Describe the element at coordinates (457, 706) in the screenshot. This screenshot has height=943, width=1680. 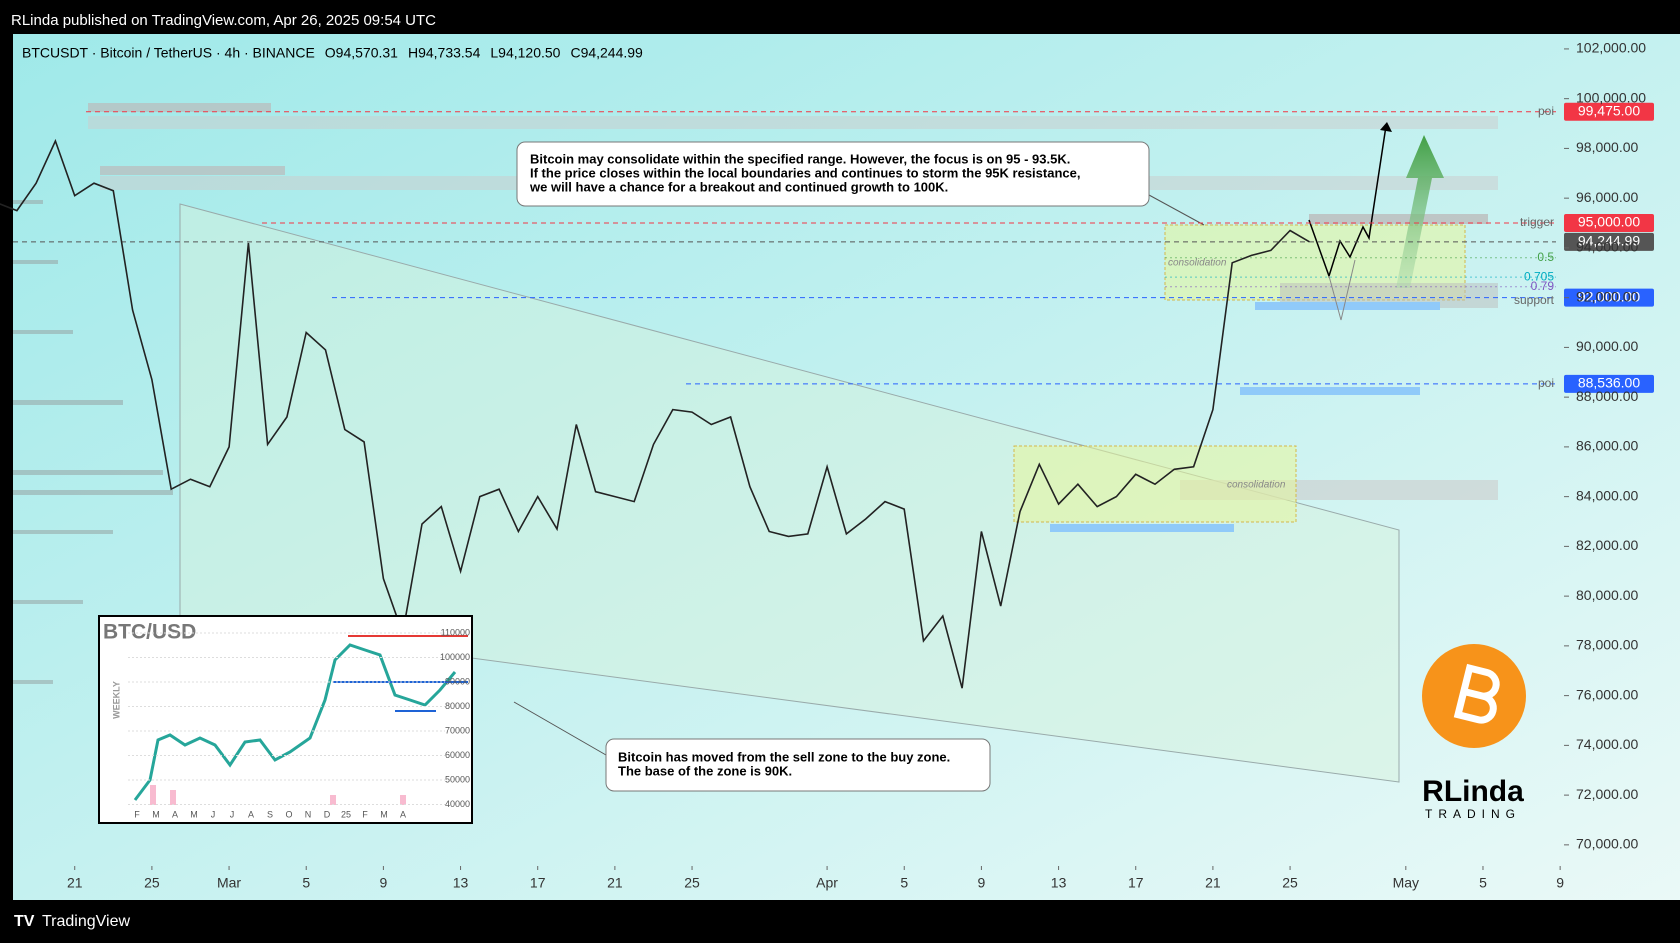
I see `inset-y-label: 80000` at that location.